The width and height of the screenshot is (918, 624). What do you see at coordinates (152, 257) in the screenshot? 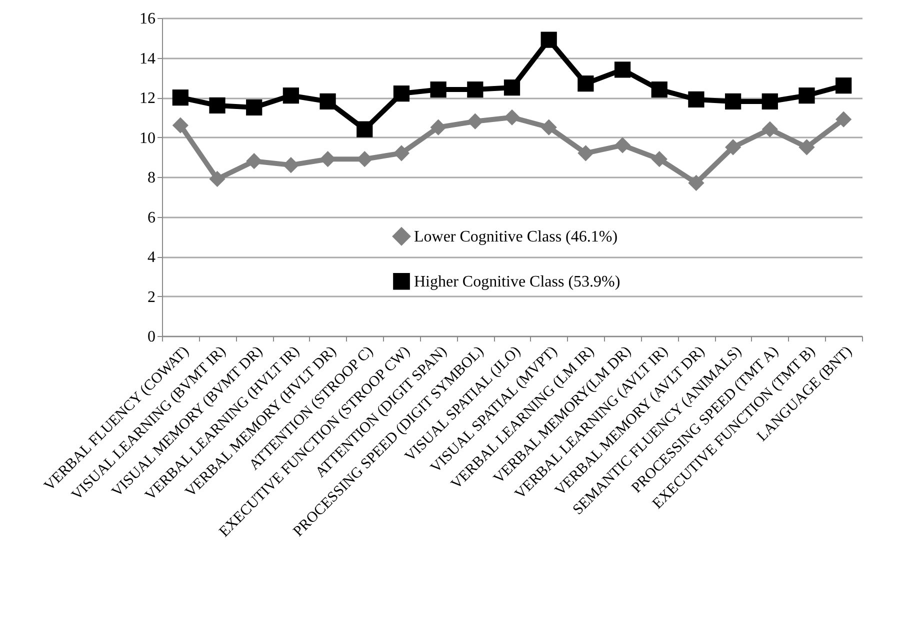
I see `y-tick-label: 4` at bounding box center [152, 257].